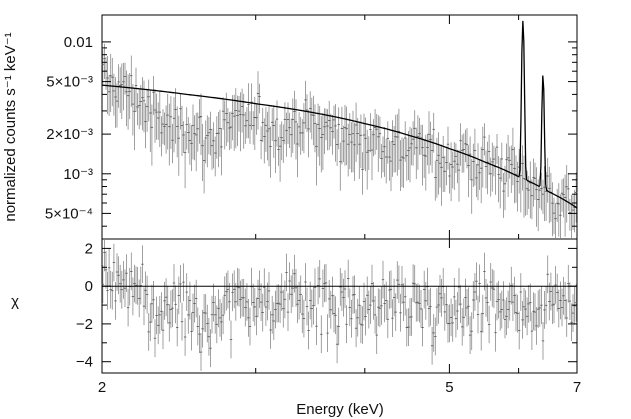 The image size is (631, 419). Describe the element at coordinates (69, 134) in the screenshot. I see `y-tick-label: 2×10⁻³` at that location.